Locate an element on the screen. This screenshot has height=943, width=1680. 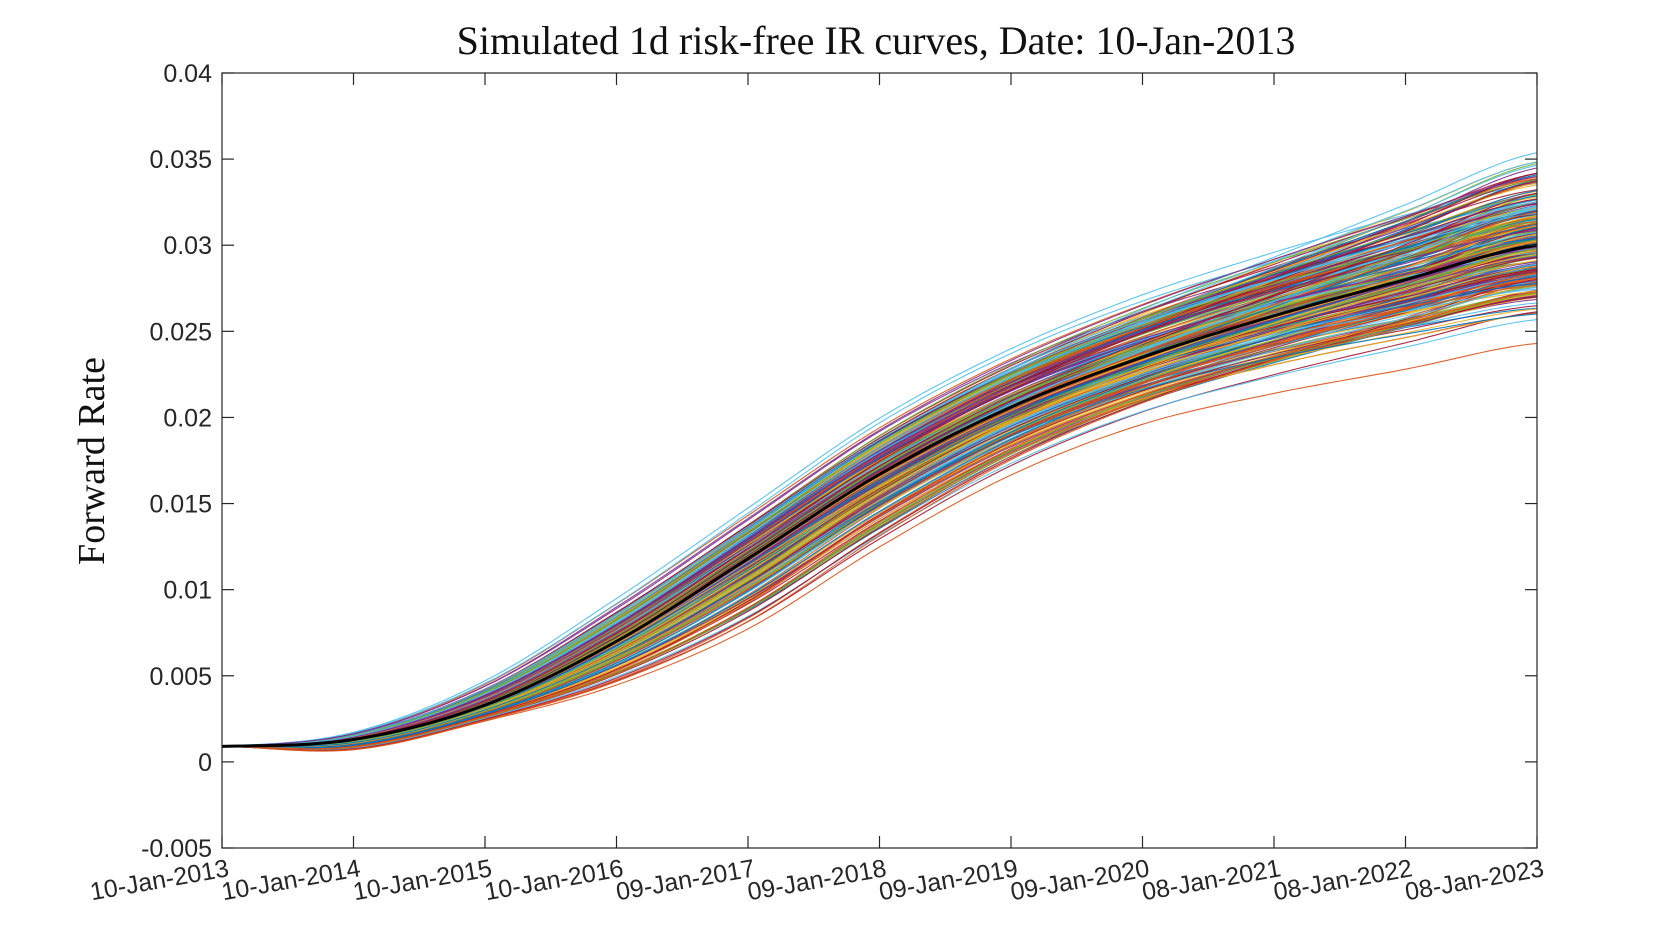
x-tick-label: 09-Jan-2017 is located at coordinates (685, 880).